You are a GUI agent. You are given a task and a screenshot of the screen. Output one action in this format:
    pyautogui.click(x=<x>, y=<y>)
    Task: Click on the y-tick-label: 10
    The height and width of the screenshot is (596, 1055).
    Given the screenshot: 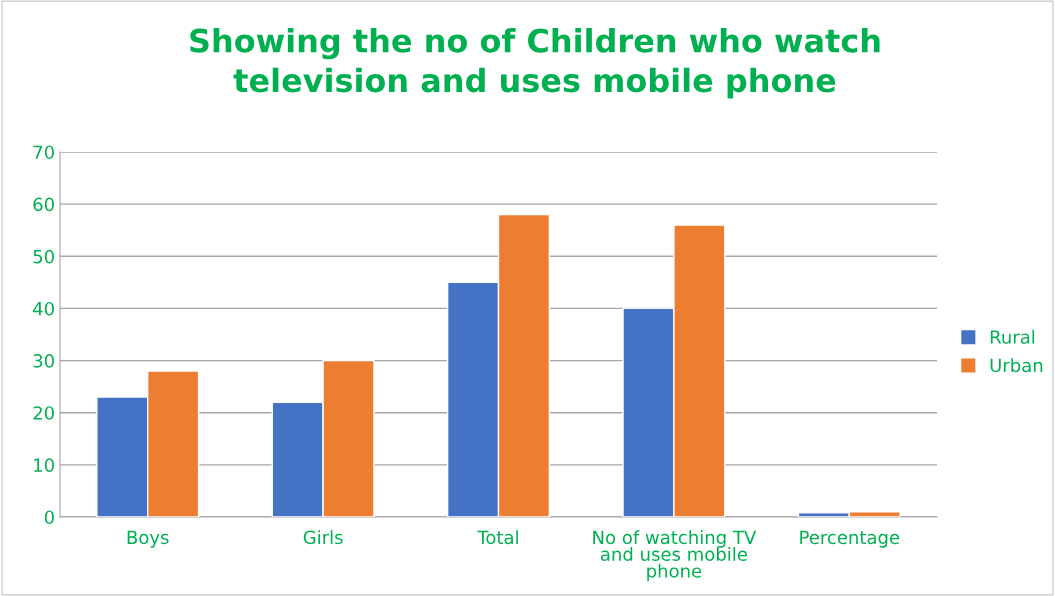 What is the action you would take?
    pyautogui.click(x=44, y=465)
    